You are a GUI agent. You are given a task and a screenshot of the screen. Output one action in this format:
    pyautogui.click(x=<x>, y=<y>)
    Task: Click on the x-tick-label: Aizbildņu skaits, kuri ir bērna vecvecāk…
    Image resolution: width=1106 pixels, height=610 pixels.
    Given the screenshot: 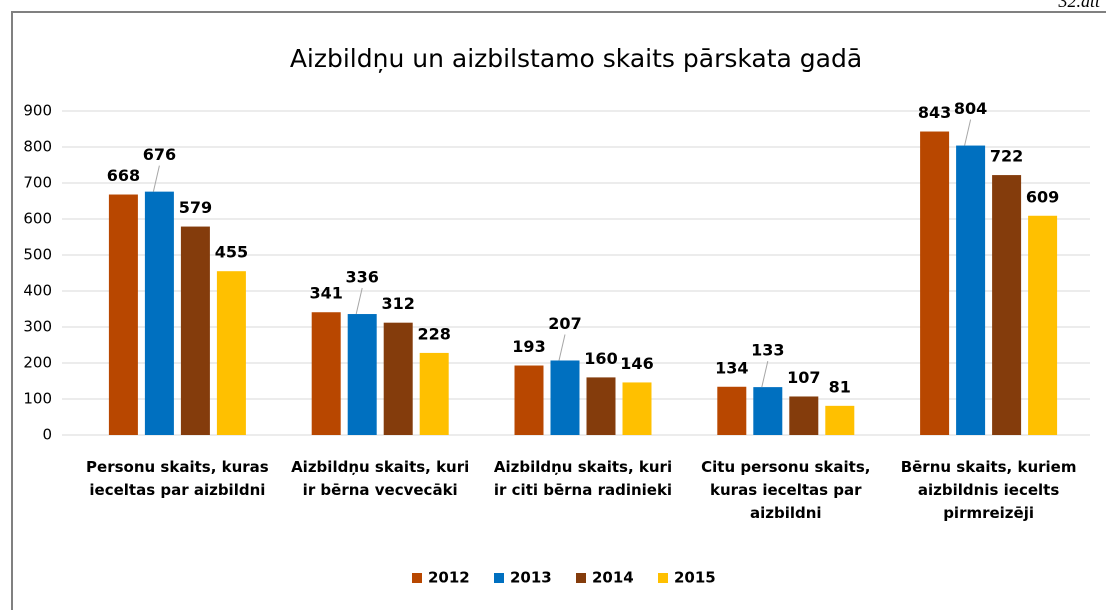 What is the action you would take?
    pyautogui.click(x=380, y=478)
    